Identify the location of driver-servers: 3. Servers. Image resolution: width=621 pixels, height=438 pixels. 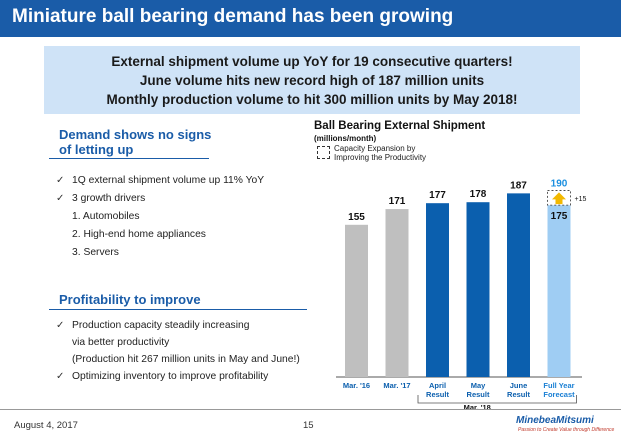
(95, 252).